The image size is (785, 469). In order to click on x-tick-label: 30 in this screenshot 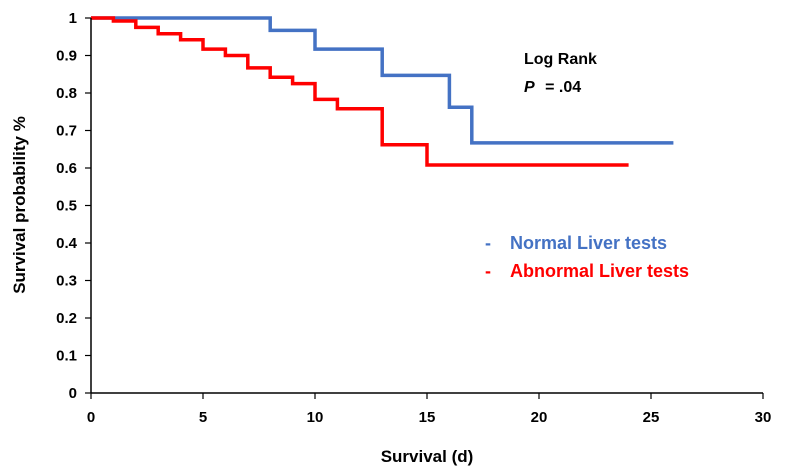, I will do `click(763, 417)`.